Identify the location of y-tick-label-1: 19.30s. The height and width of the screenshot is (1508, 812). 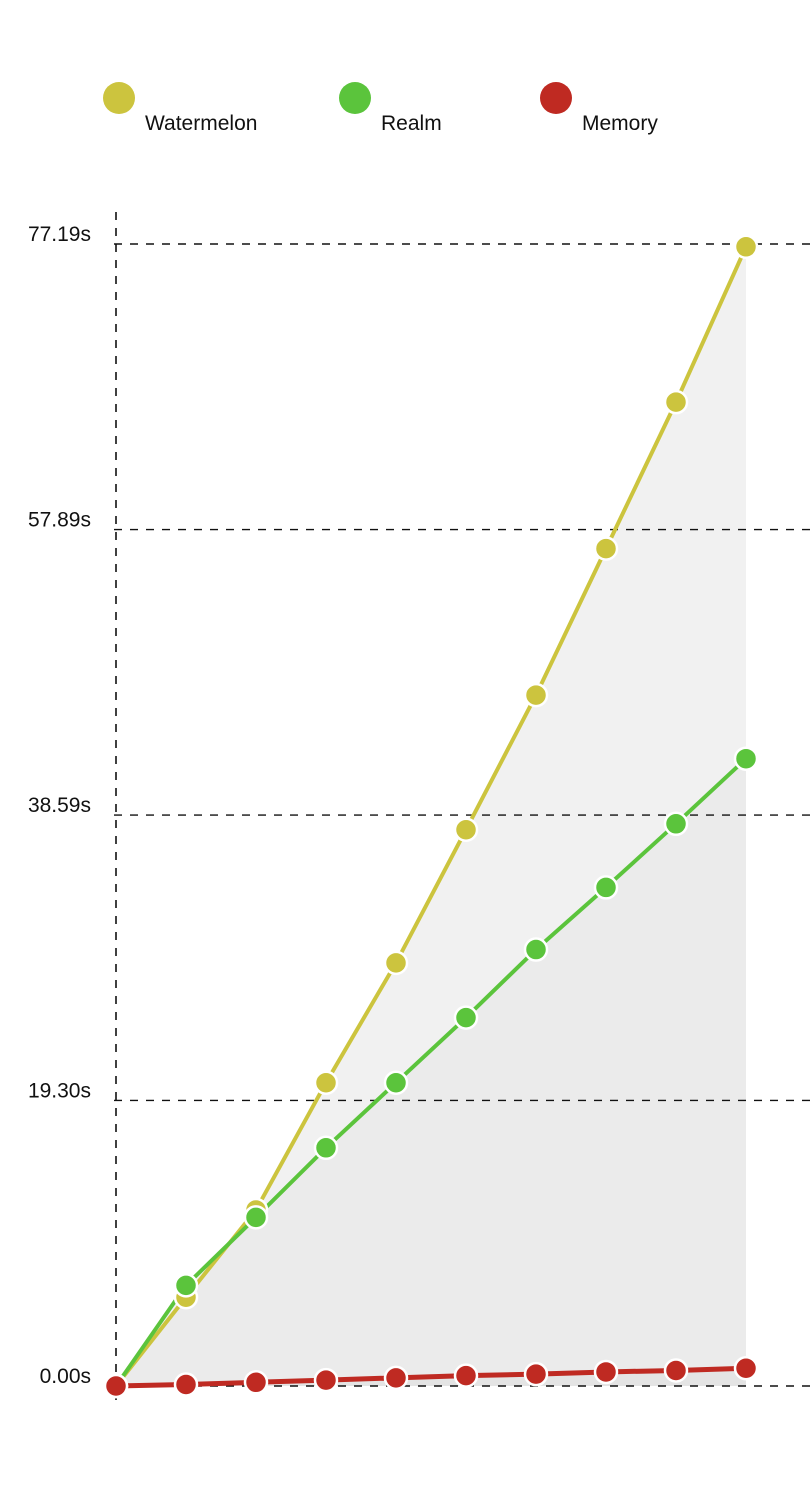
(59, 1090).